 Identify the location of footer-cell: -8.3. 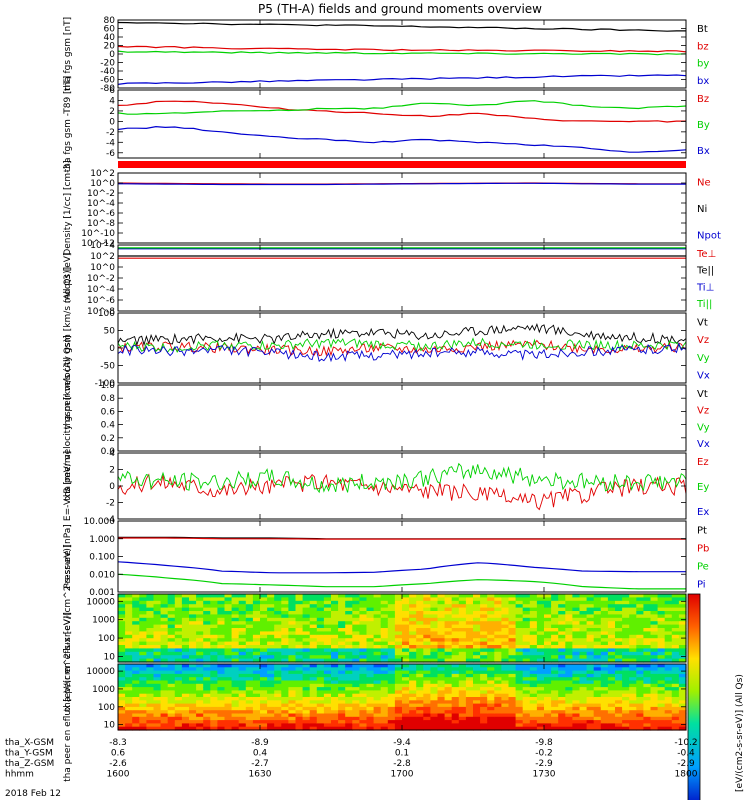
(118, 743).